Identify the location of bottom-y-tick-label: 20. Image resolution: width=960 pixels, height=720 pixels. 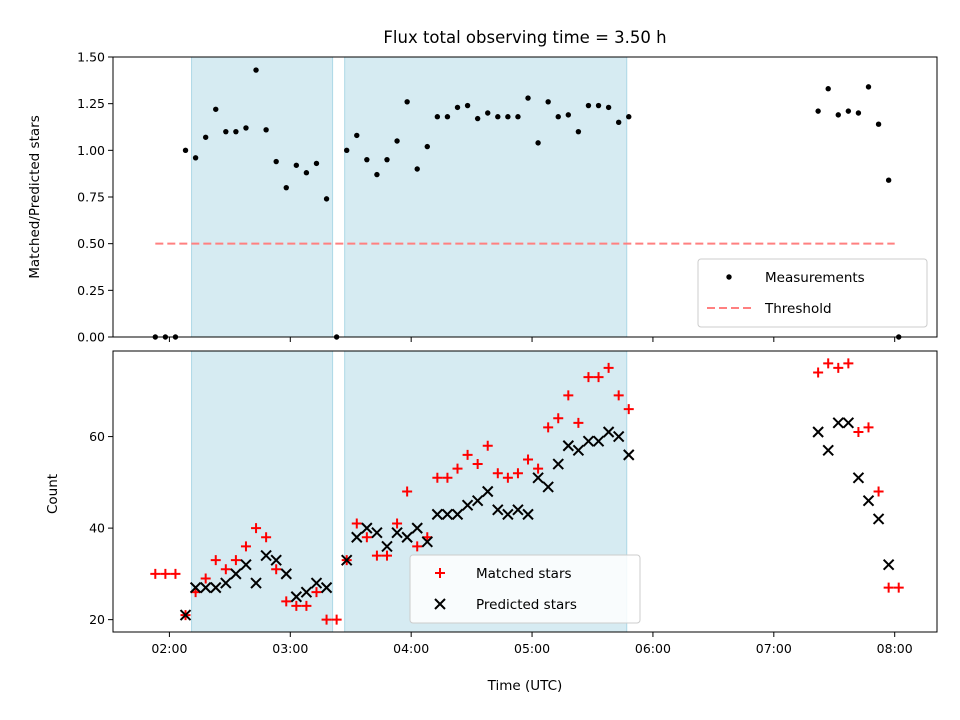
(97, 619).